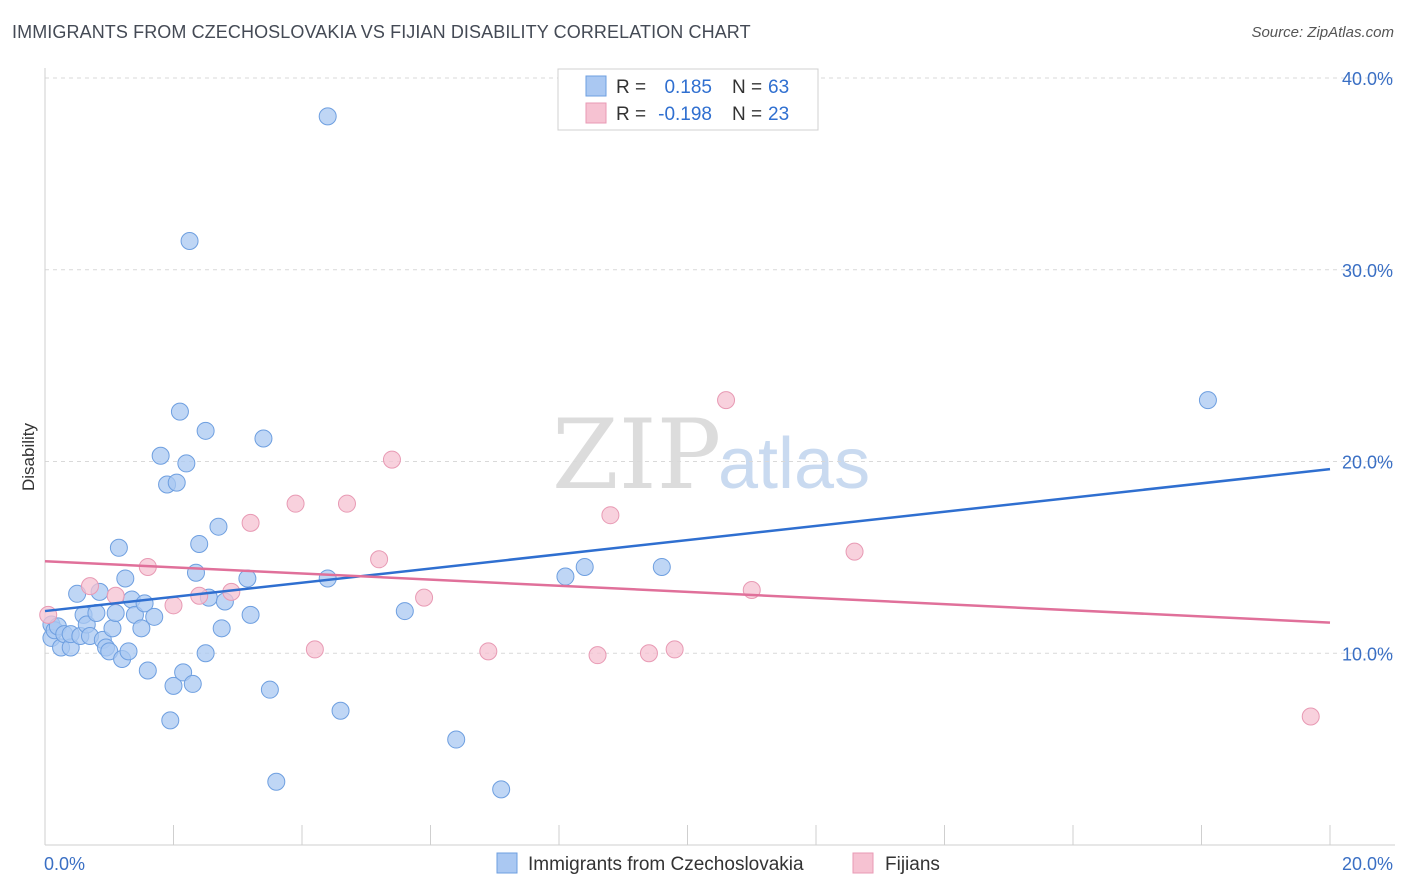 Image resolution: width=1406 pixels, height=892 pixels. Describe the element at coordinates (863, 863) in the screenshot. I see `series-legend-swatch-fijians` at that location.